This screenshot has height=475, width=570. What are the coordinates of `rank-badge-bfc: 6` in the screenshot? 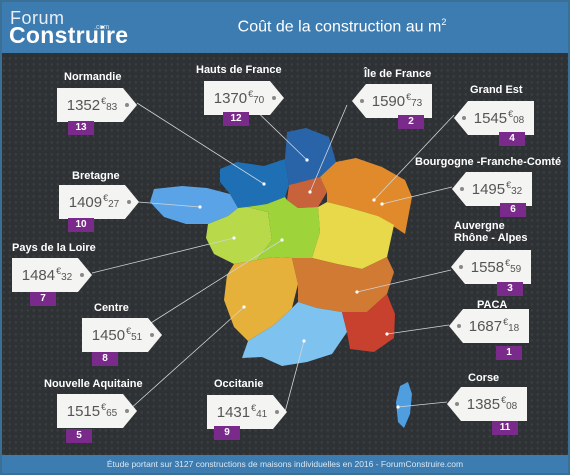 It's located at (513, 210).